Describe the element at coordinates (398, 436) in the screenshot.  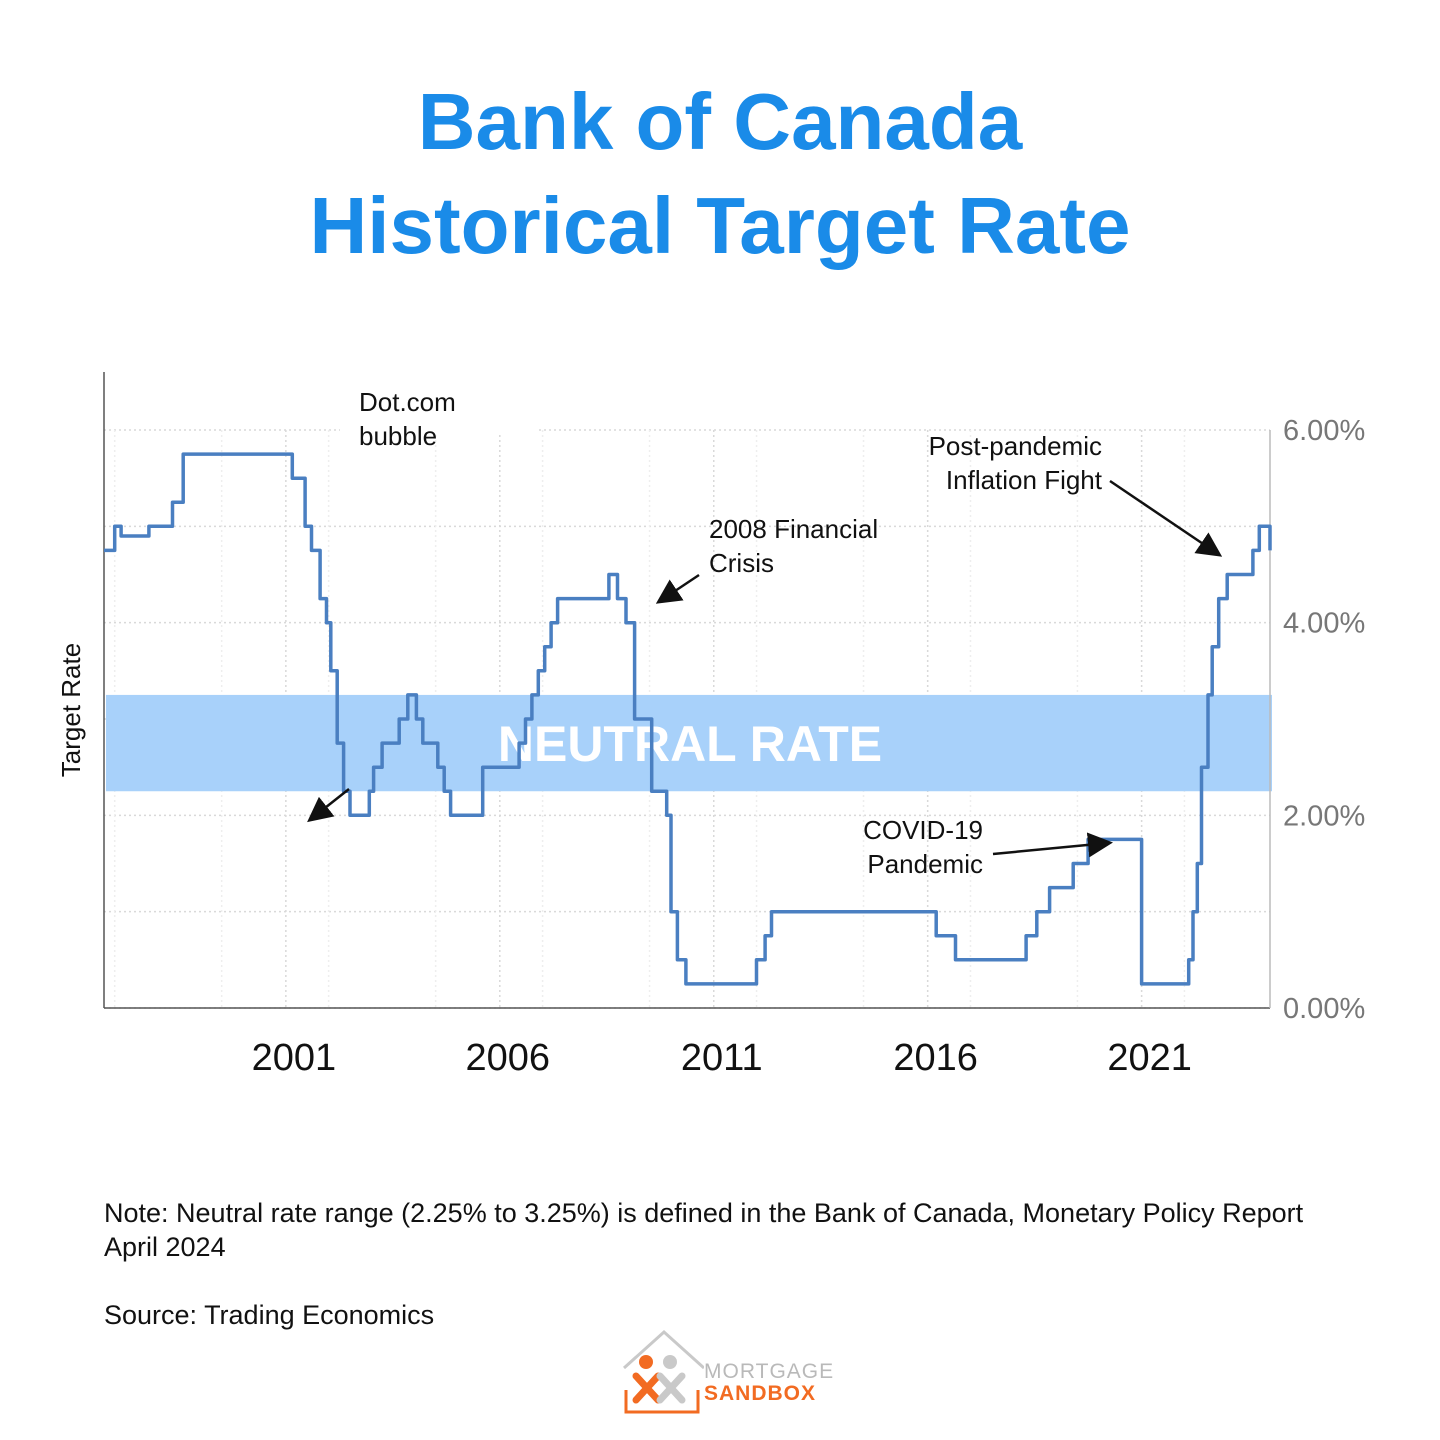
I see `annotation-text: bubble` at that location.